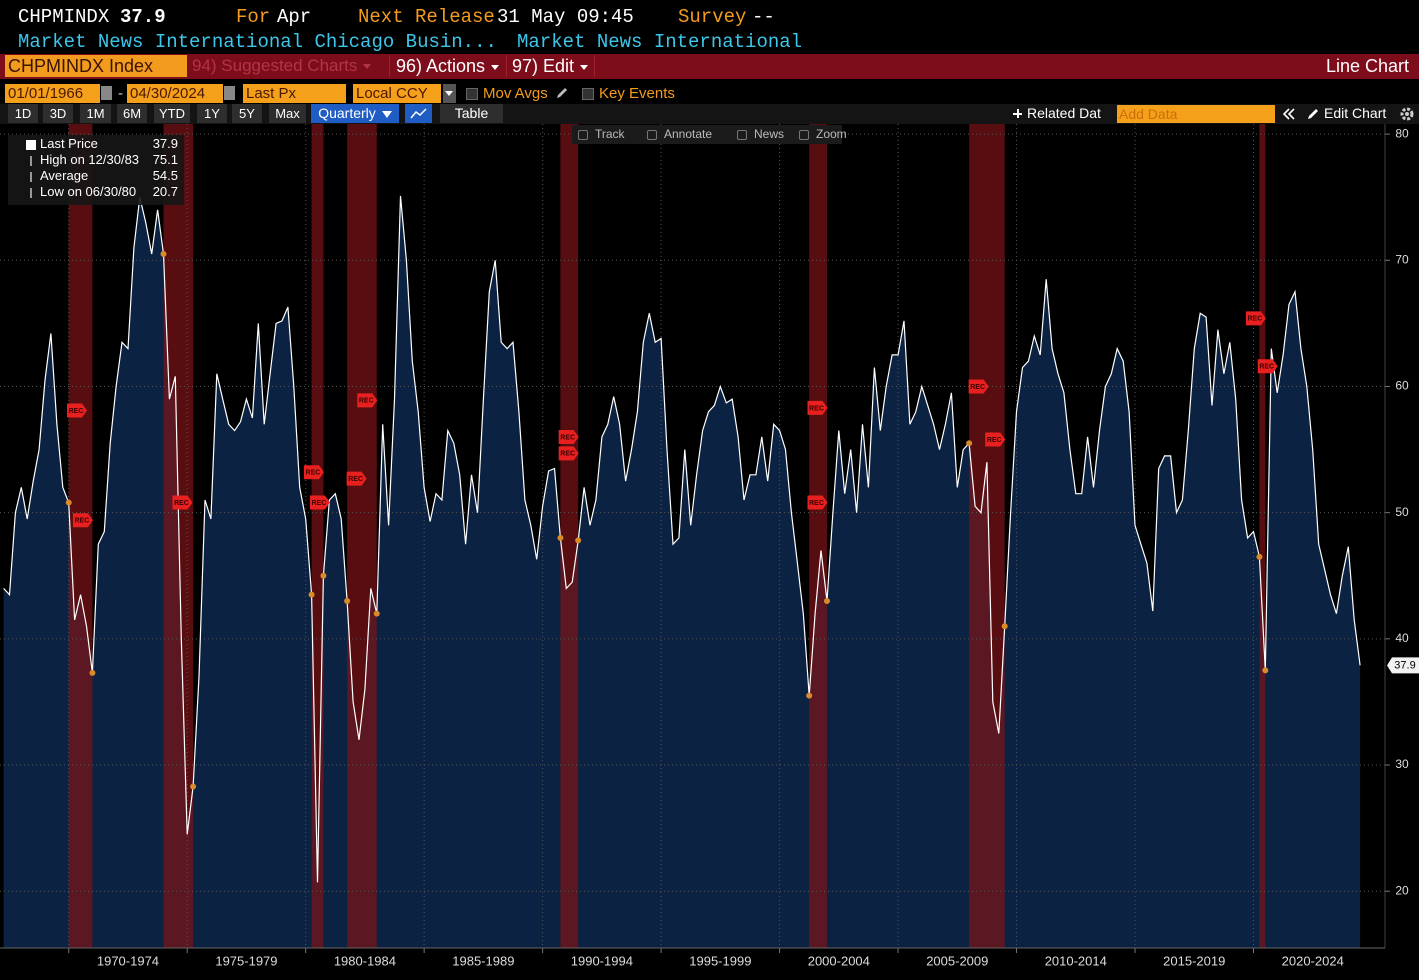 The image size is (1419, 980). Describe the element at coordinates (31, 177) in the screenshot. I see `legend-icon` at that location.